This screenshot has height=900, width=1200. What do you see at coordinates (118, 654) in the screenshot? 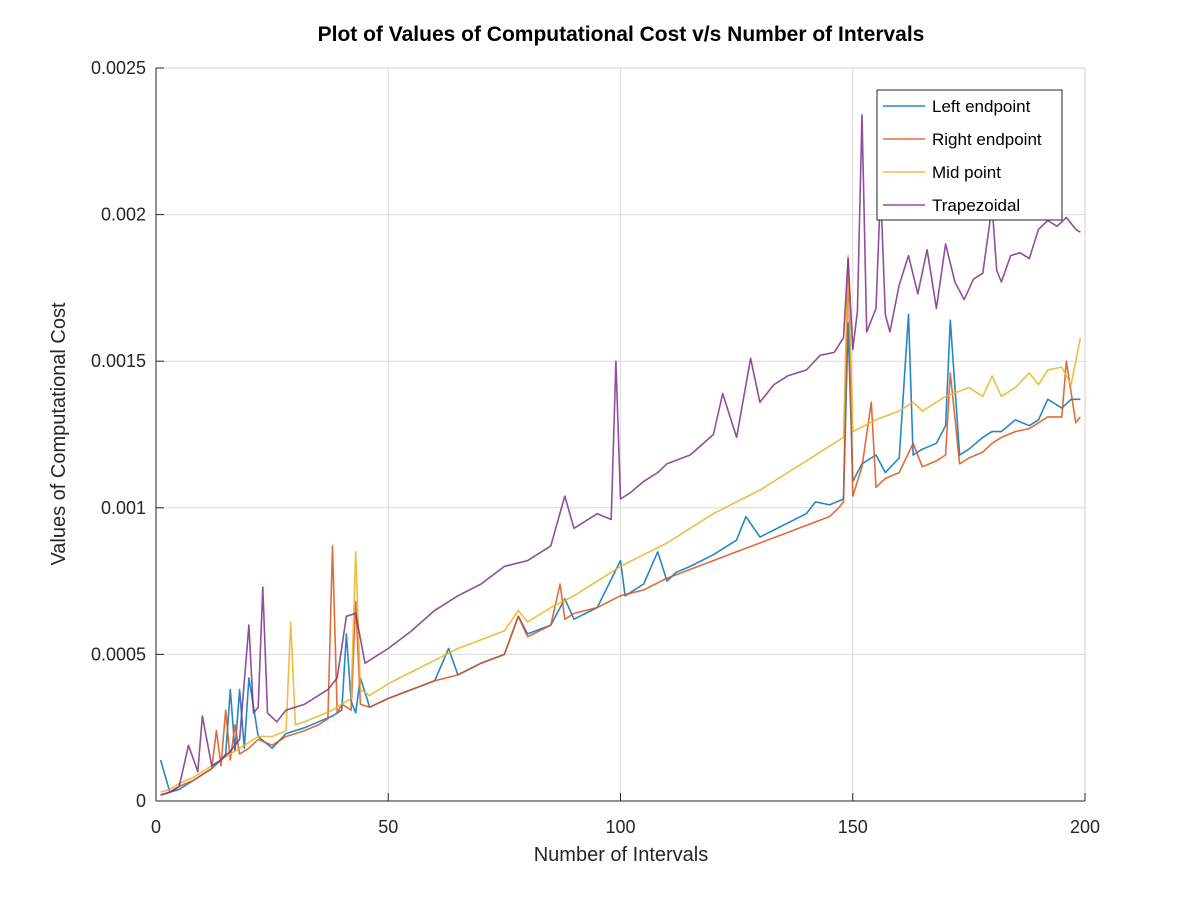
I see `y-tick-label: 0.0005` at bounding box center [118, 654].